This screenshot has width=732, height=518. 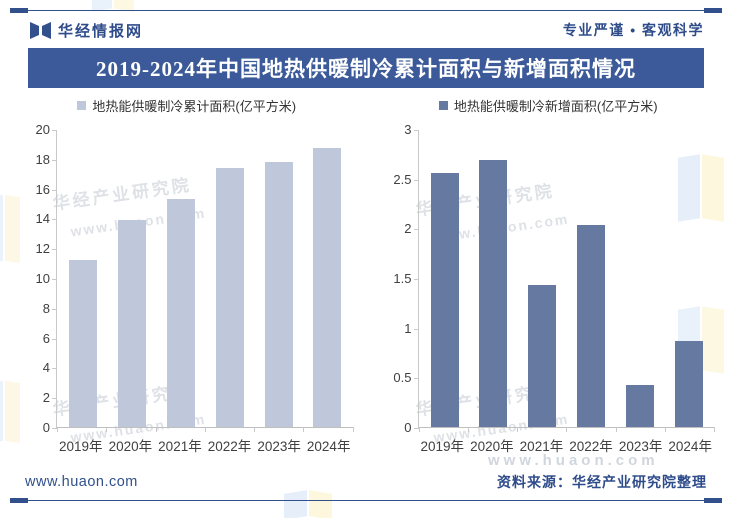 What do you see at coordinates (366, 500) in the screenshot?
I see `bottom-rule` at bounding box center [366, 500].